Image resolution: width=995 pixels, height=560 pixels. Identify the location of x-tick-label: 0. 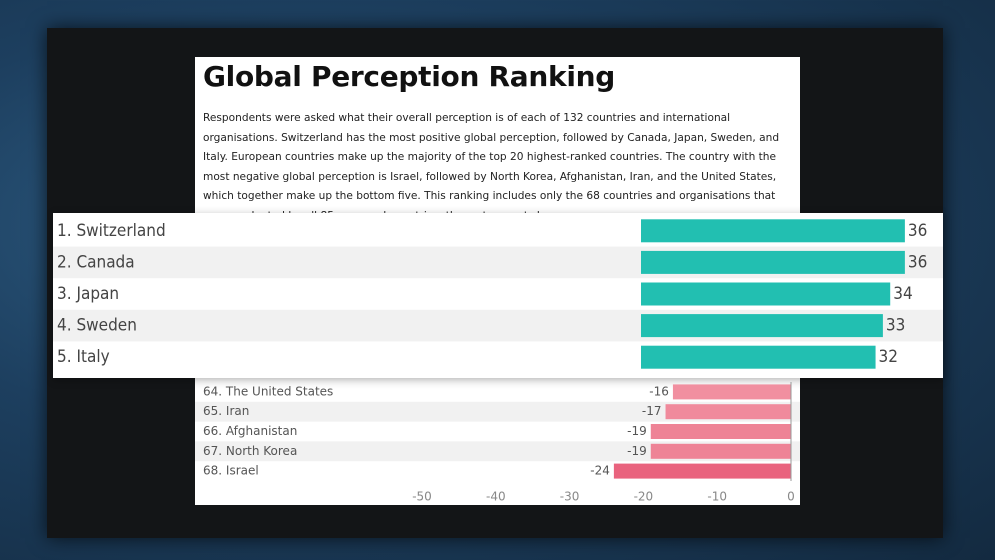
(791, 497).